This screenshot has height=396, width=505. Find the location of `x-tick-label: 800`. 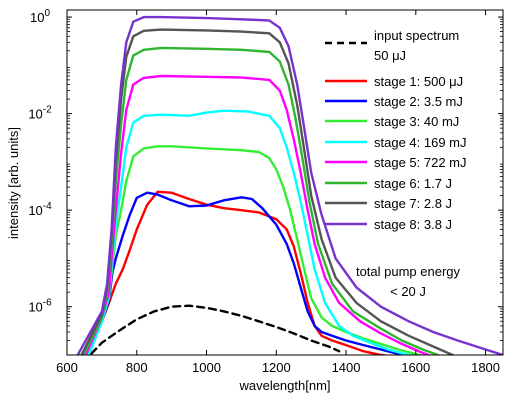

x-tick-label: 800 is located at coordinates (137, 367).